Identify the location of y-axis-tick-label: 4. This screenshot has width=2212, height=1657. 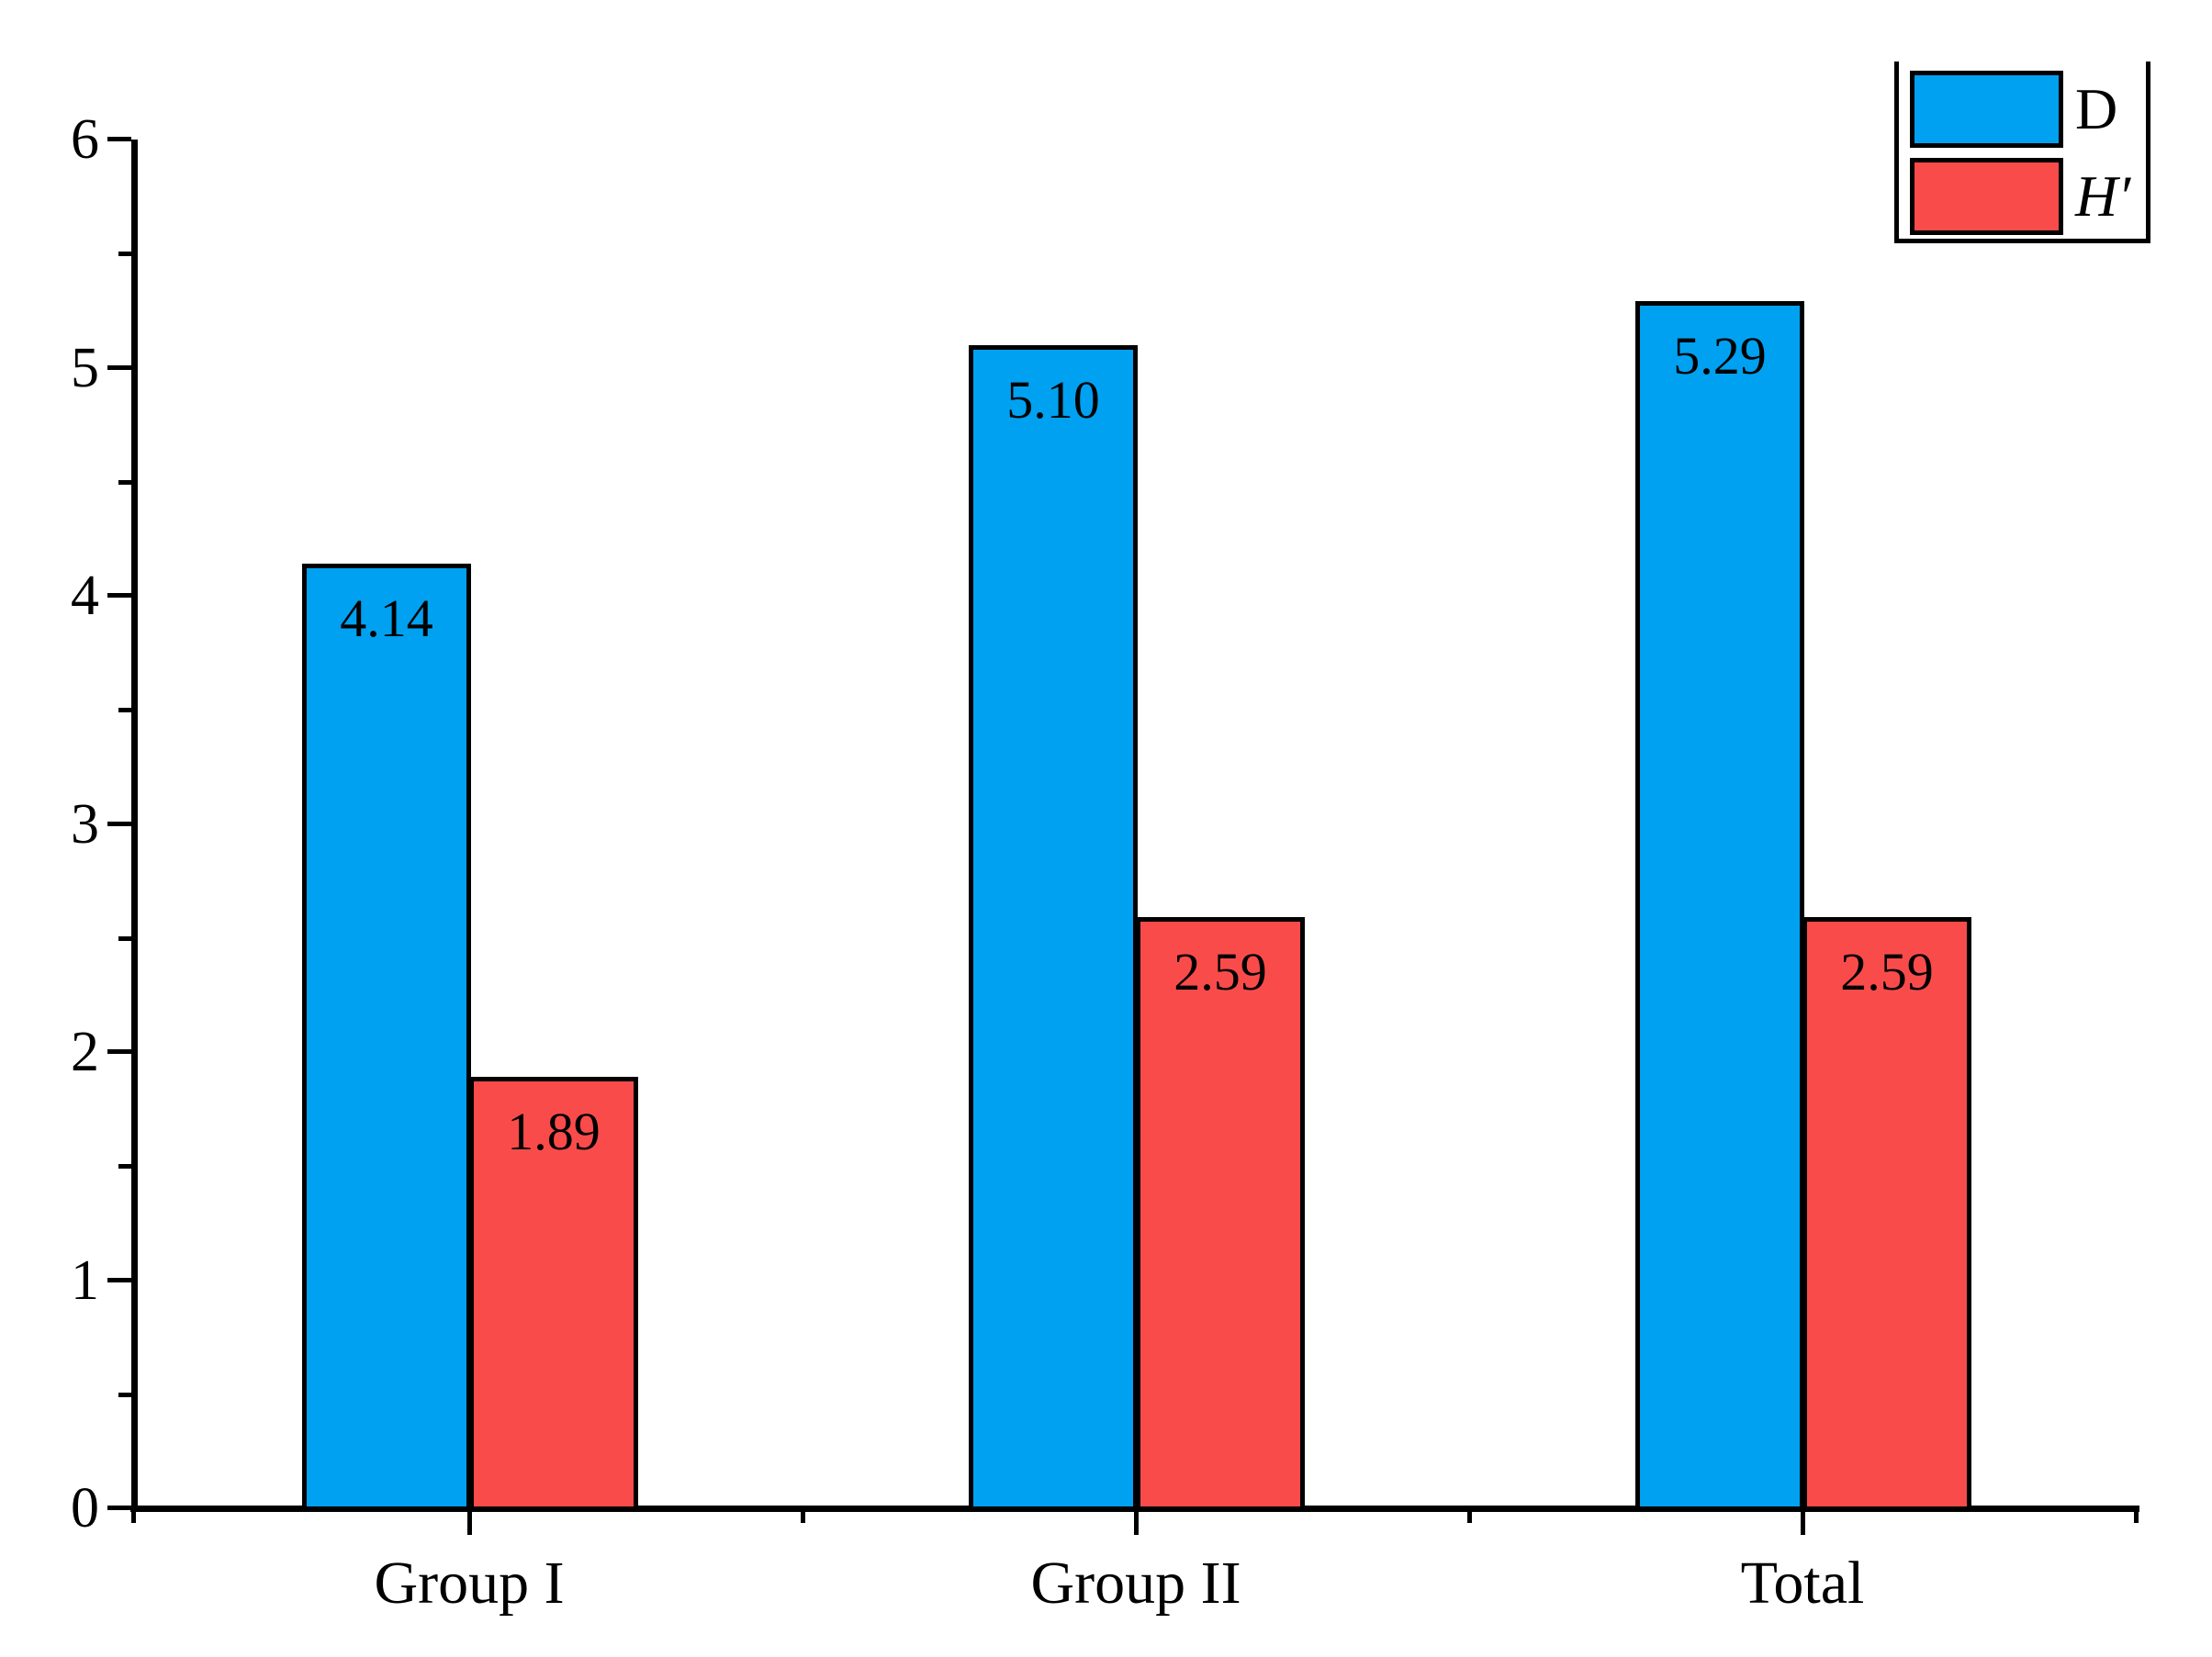
(85, 596).